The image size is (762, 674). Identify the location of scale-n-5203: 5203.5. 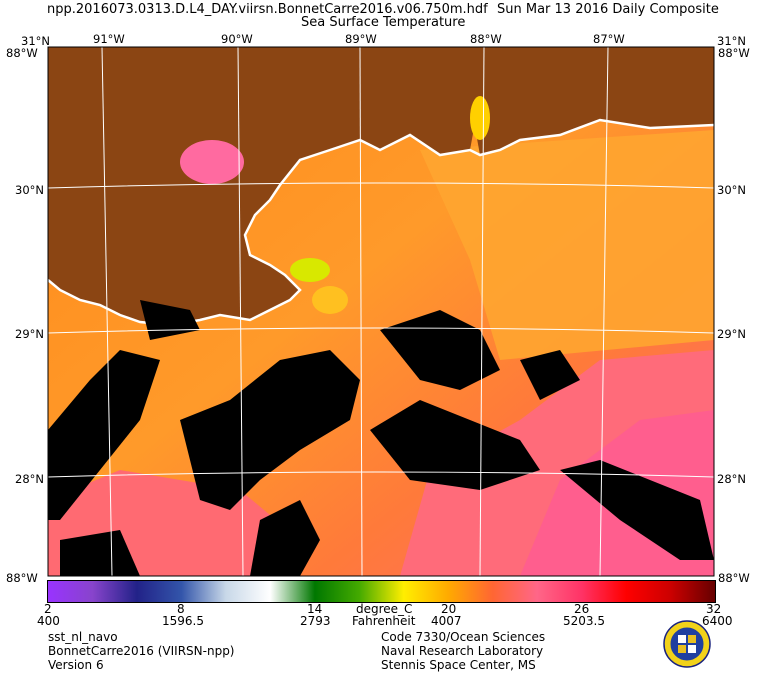
(584, 621).